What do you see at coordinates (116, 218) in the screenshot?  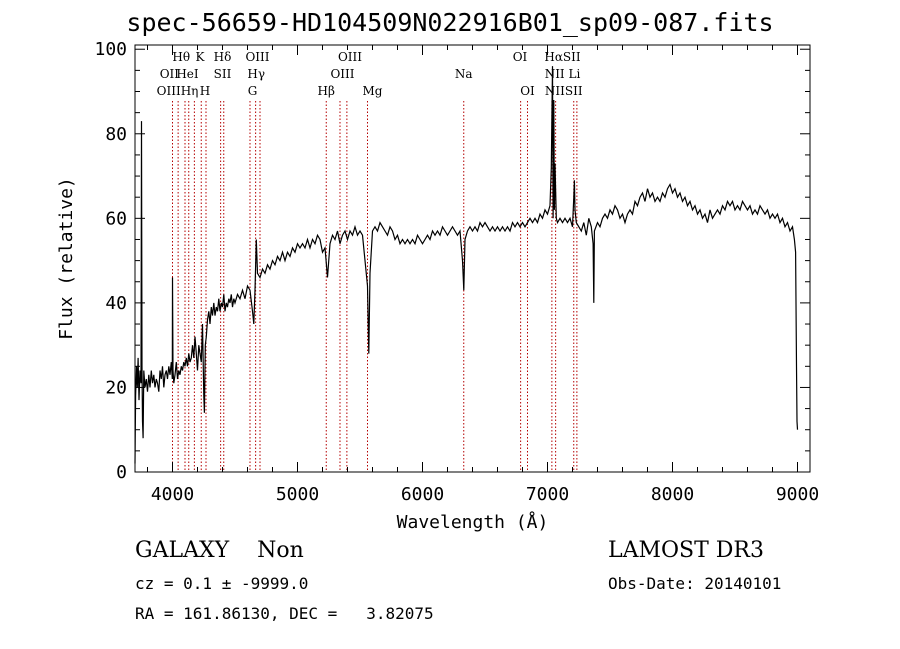 I see `y-tick-label-60: 60` at bounding box center [116, 218].